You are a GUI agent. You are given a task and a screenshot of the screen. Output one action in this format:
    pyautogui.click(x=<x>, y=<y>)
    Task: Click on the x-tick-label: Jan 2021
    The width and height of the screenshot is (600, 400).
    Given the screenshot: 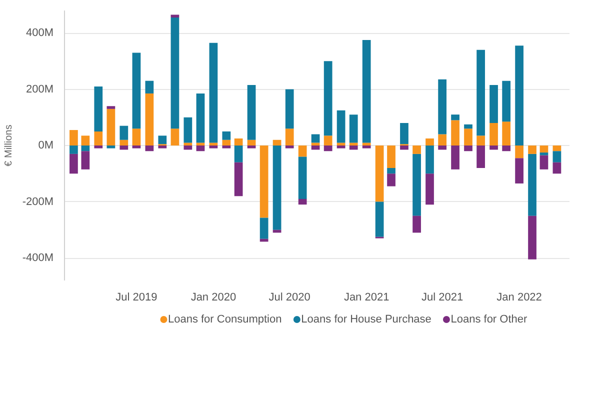 What is the action you would take?
    pyautogui.click(x=367, y=298)
    